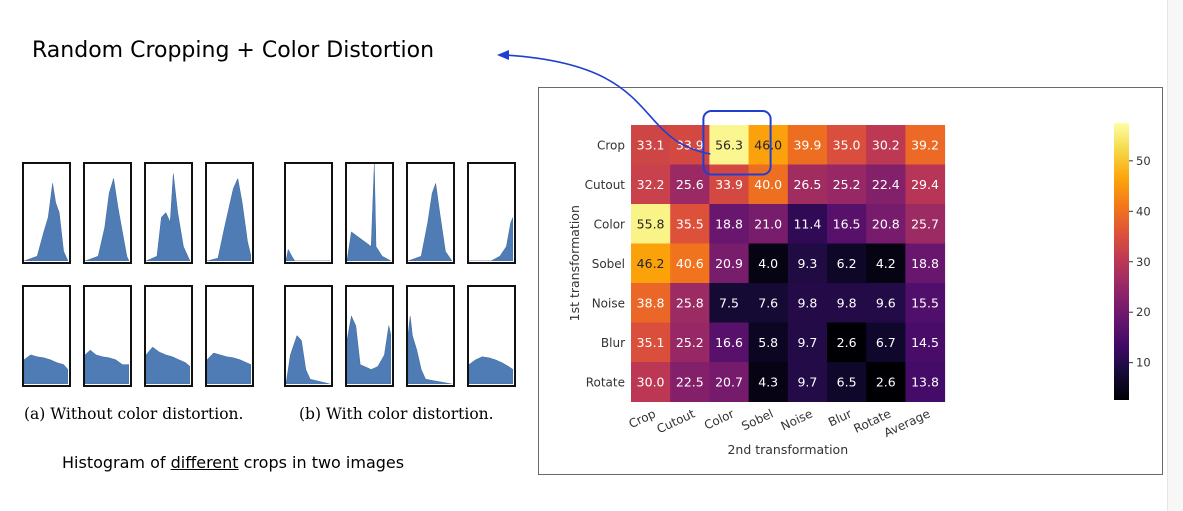  I want to click on row-tick-label: Crop, so click(611, 145).